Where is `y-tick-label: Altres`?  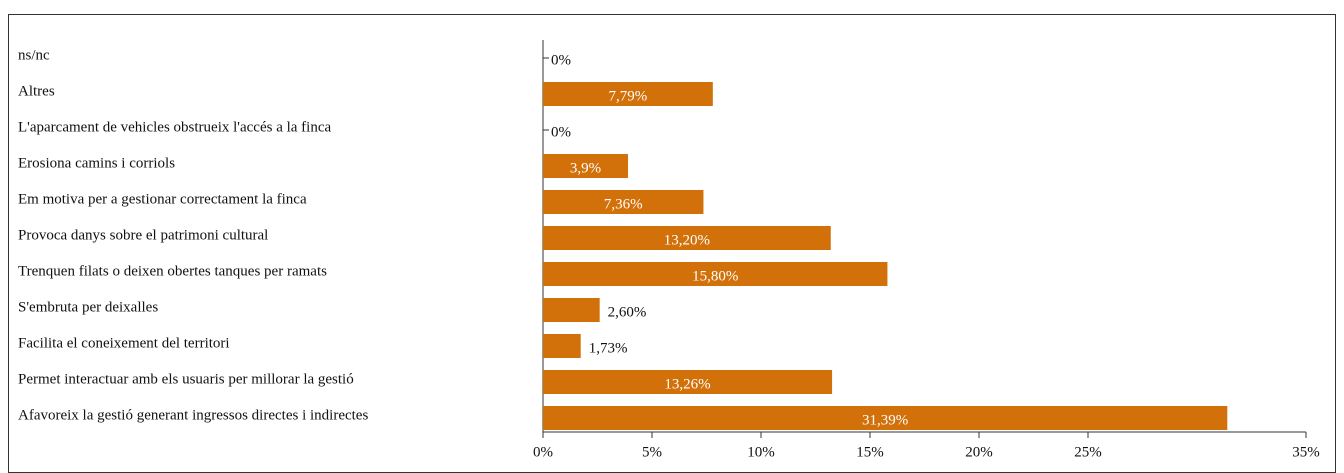
y-tick-label: Altres is located at coordinates (36, 91).